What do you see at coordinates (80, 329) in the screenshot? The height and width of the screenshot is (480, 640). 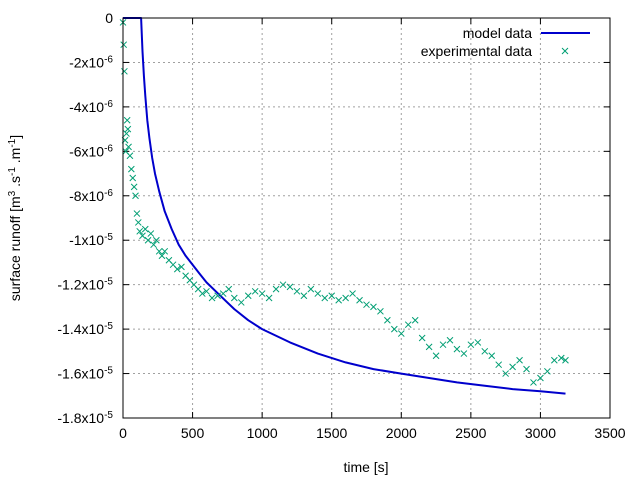 I see `y-tick-mantissa: -1.4x10` at bounding box center [80, 329].